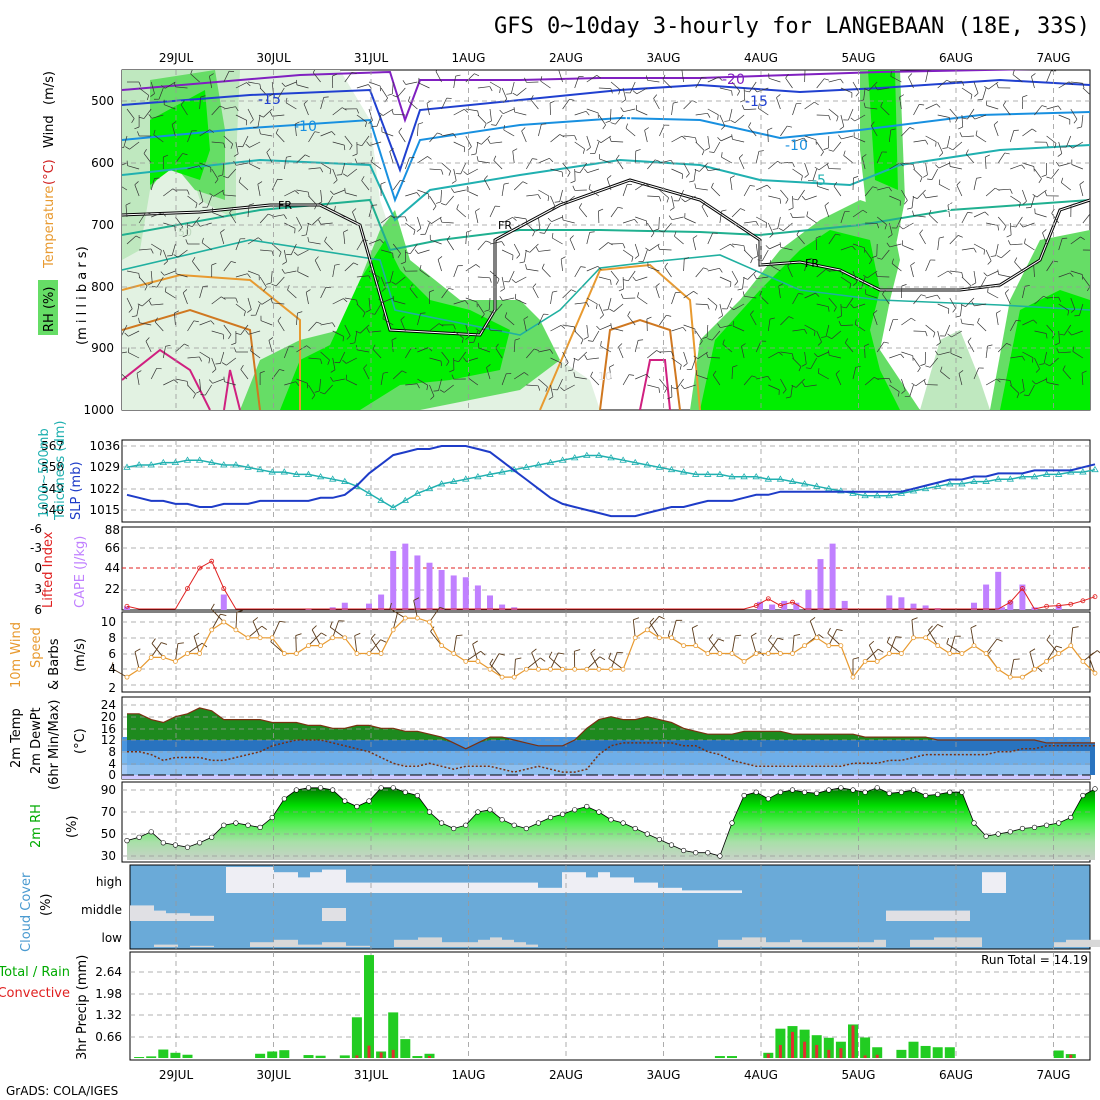  I want to click on precip-total-bar, so click(369, 1006).